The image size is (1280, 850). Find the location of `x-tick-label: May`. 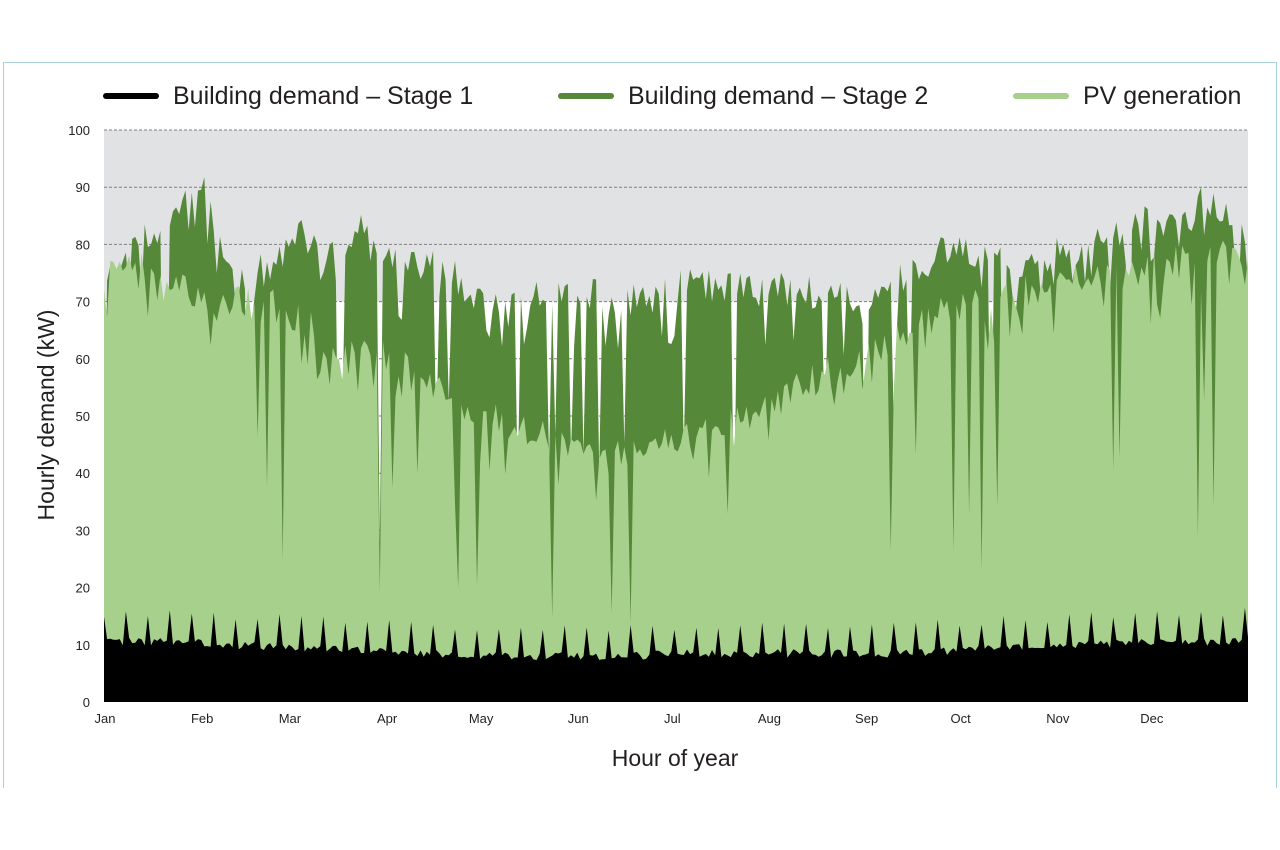

x-tick-label: May is located at coordinates (481, 718).